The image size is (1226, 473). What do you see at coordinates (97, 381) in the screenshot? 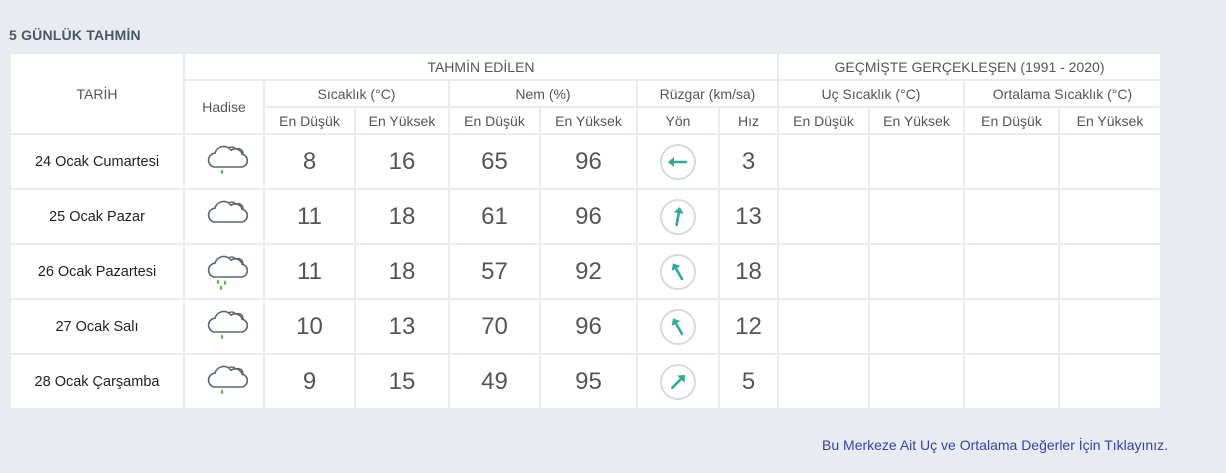
I see `date-cell: 28 Ocak Çarşamba` at bounding box center [97, 381].